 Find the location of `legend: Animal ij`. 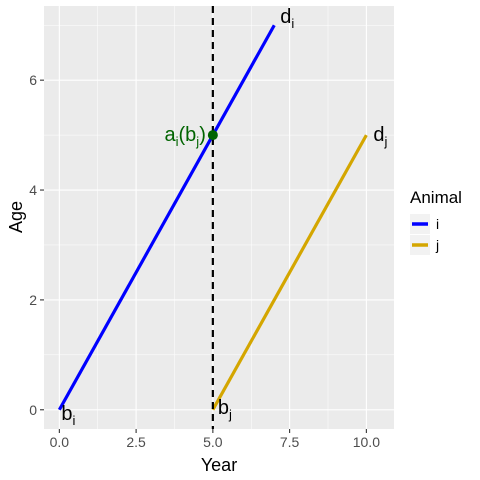

legend: Animal ij is located at coordinates (436, 221).